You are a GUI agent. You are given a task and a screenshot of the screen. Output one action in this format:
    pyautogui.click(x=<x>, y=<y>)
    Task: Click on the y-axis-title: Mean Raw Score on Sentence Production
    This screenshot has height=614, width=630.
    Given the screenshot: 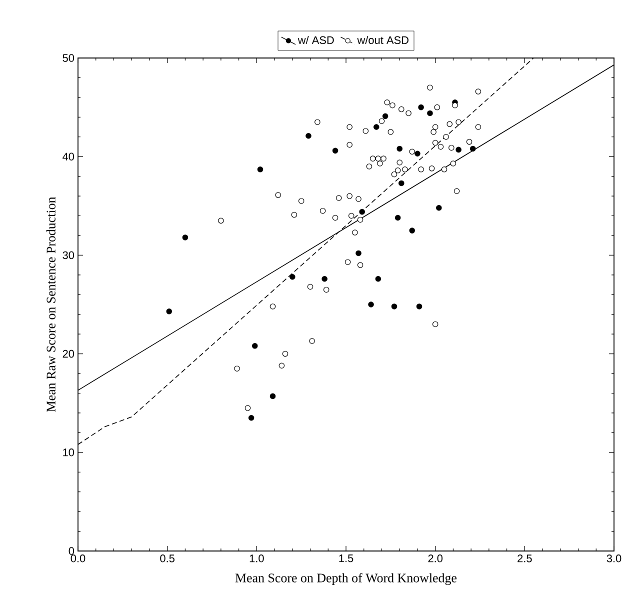 What is the action you would take?
    pyautogui.click(x=51, y=304)
    